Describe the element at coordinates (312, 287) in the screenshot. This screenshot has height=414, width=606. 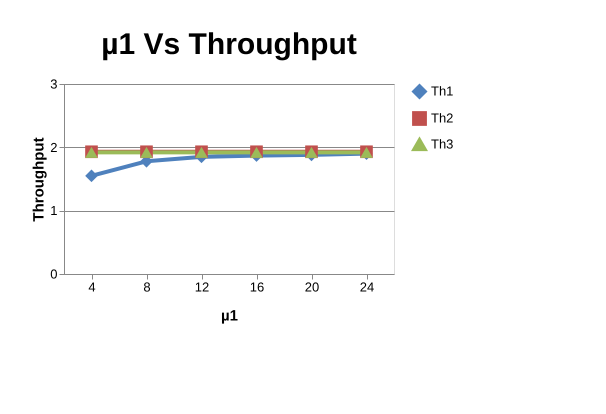
I see `x-tick-label: 20` at that location.